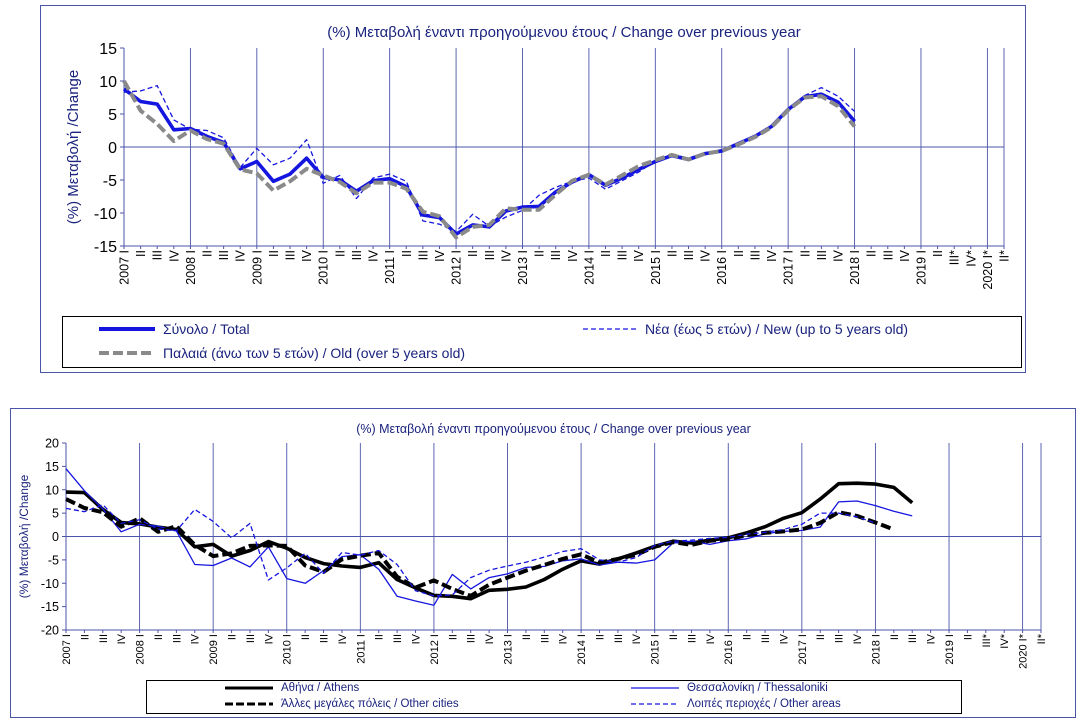 Image resolution: width=1080 pixels, height=723 pixels. Describe the element at coordinates (108, 49) in the screenshot. I see `chart1-y-tick-label: 15` at that location.